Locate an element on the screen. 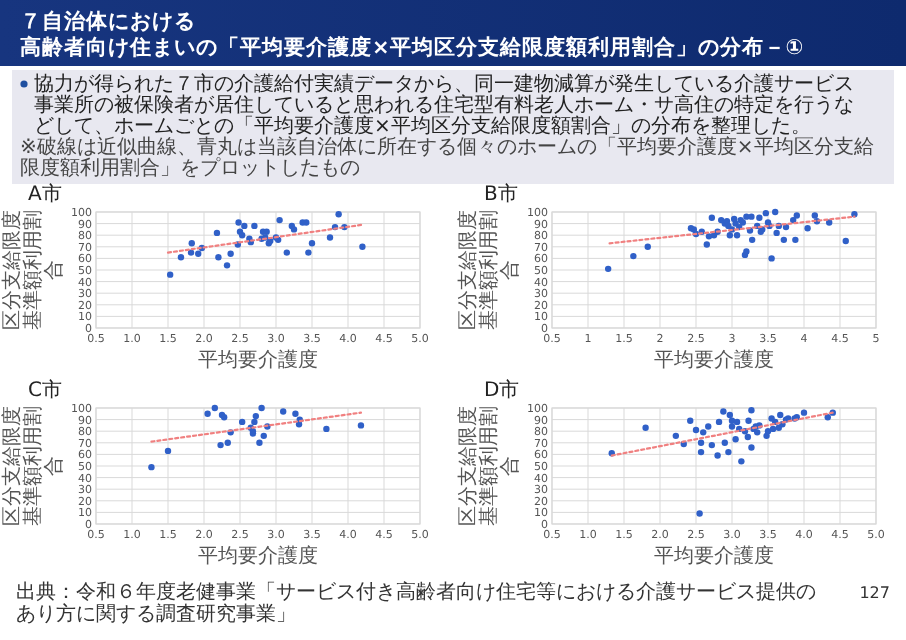  text: 協力が得られた７市の介護給付実績データから、同一建物減算が発生している介護サービス事業所の被保険者が居住していると思われる住宅型有料老人ホーム・サ高住の特定を行うなどして、ホームごとの「平均要介護度×平均区分支給限度額割合」の分布を整理した。 is located at coordinates (444, 105).